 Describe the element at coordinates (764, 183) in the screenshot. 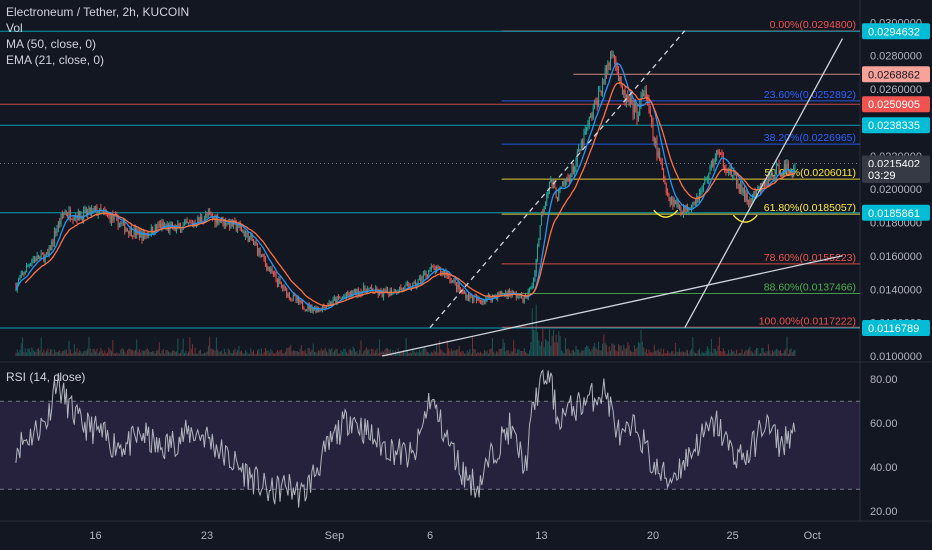

I see `support-trendline` at that location.